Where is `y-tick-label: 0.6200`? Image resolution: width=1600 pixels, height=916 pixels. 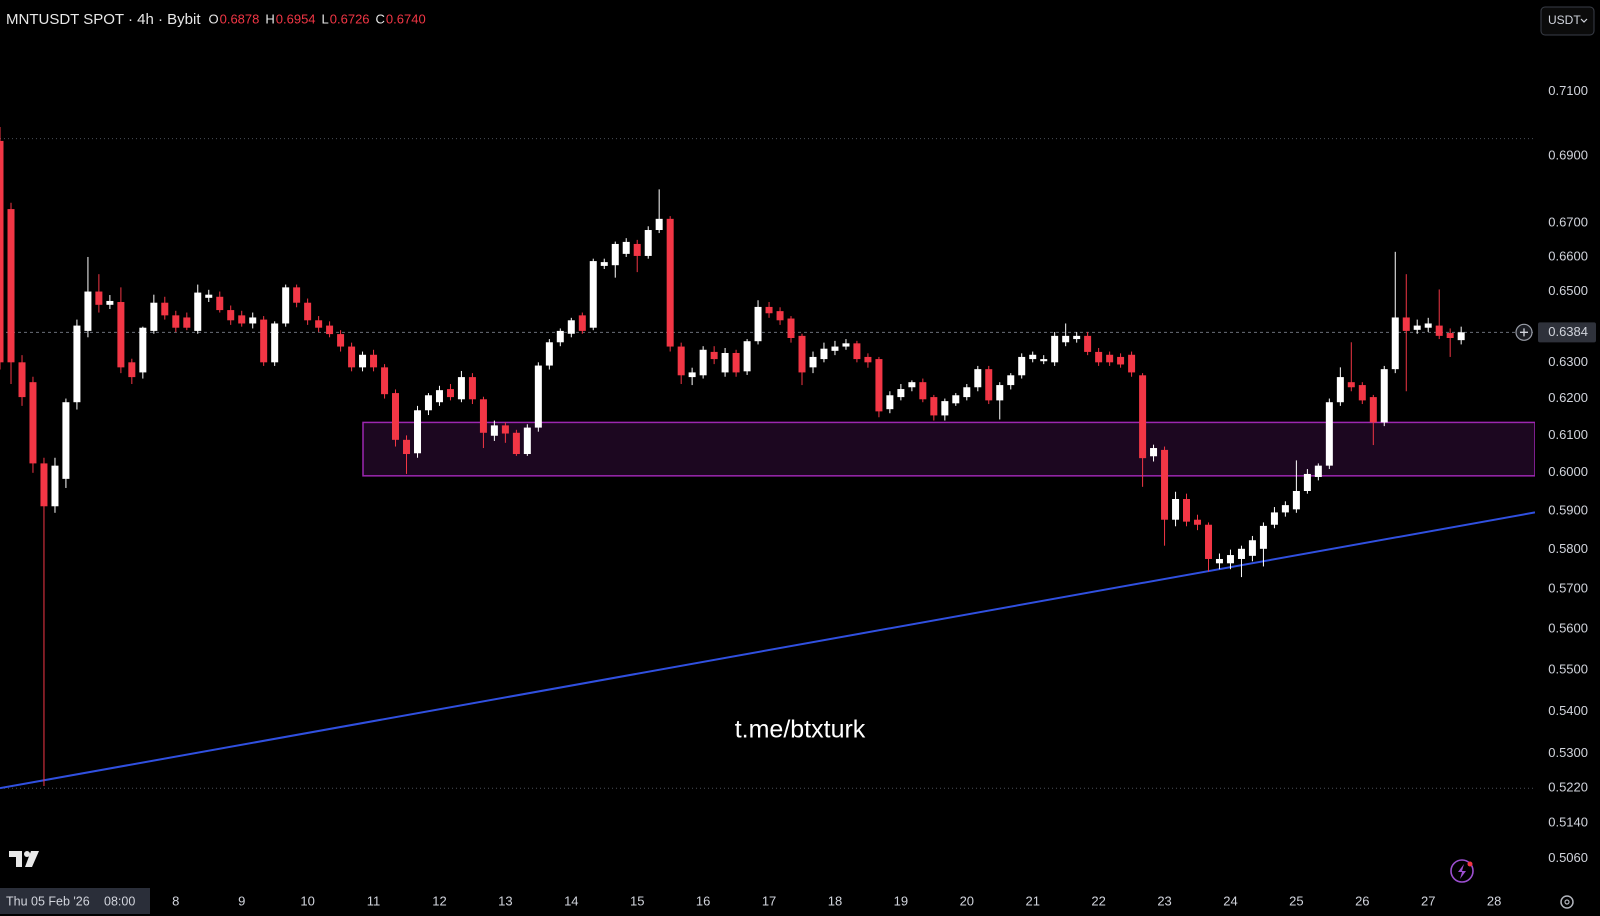
y-tick-label: 0.6200 is located at coordinates (1568, 397).